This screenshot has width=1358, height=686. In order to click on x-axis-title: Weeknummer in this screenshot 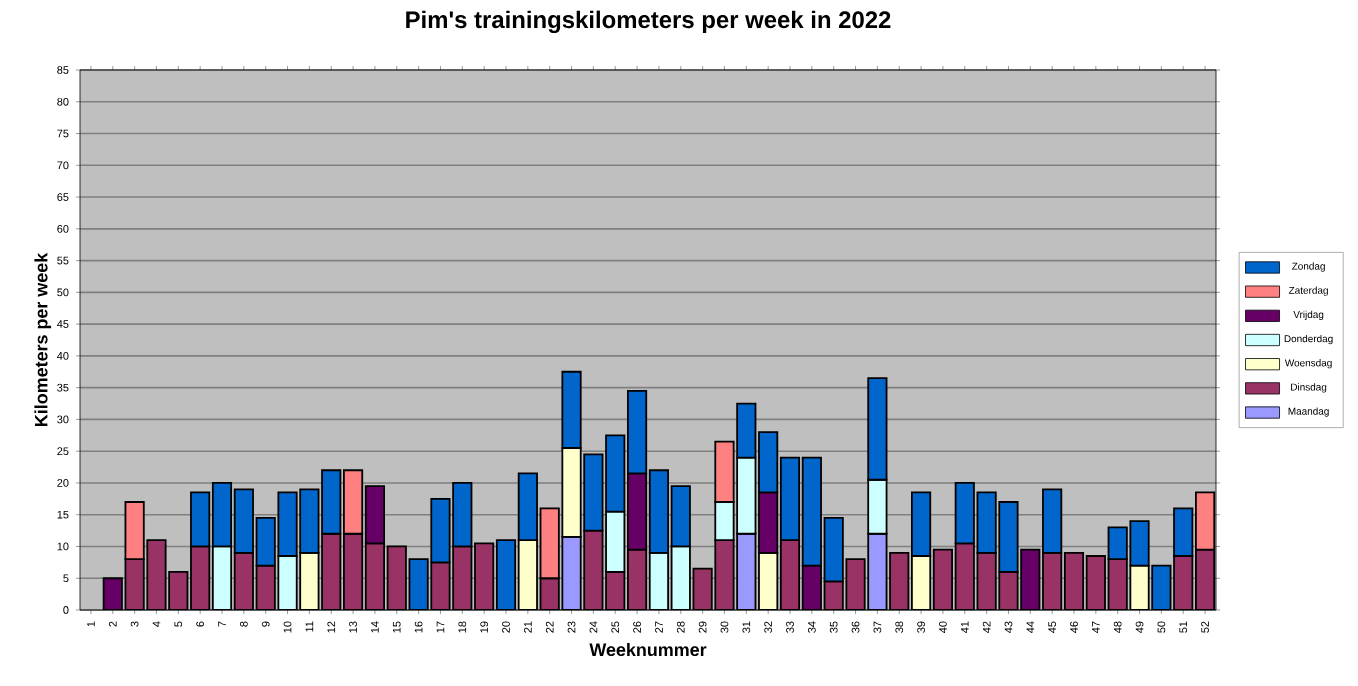, I will do `click(648, 649)`.